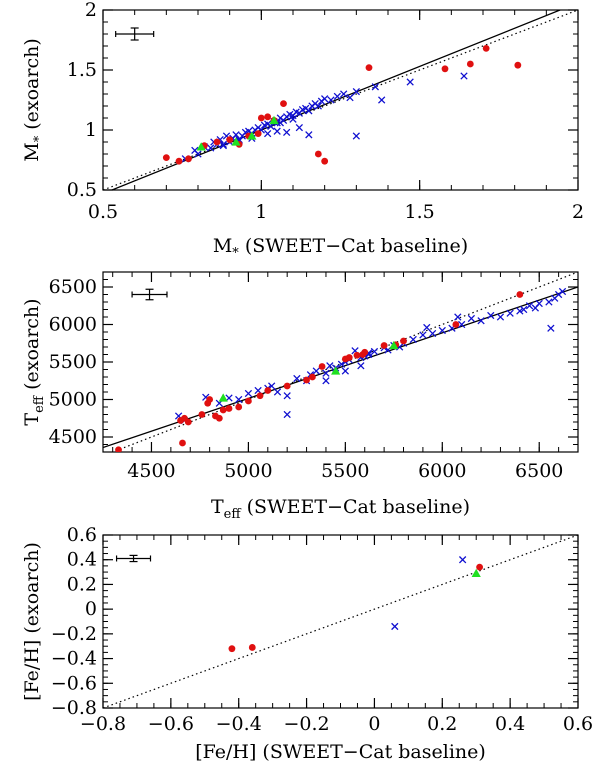 This screenshot has height=770, width=600. Describe the element at coordinates (239, 724) in the screenshot. I see `x-tick-label: −0.4` at that location.